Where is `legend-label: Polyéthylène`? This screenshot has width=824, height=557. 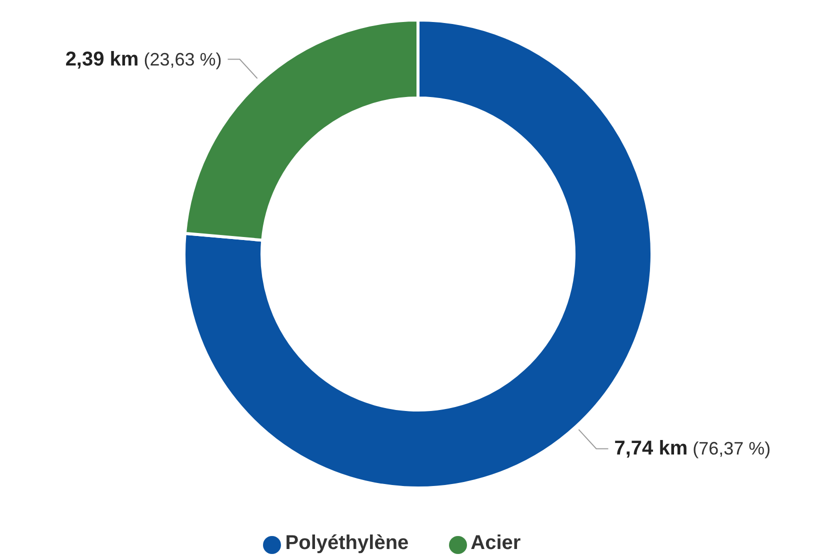
legend-label: Polyéthylène is located at coordinates (347, 543).